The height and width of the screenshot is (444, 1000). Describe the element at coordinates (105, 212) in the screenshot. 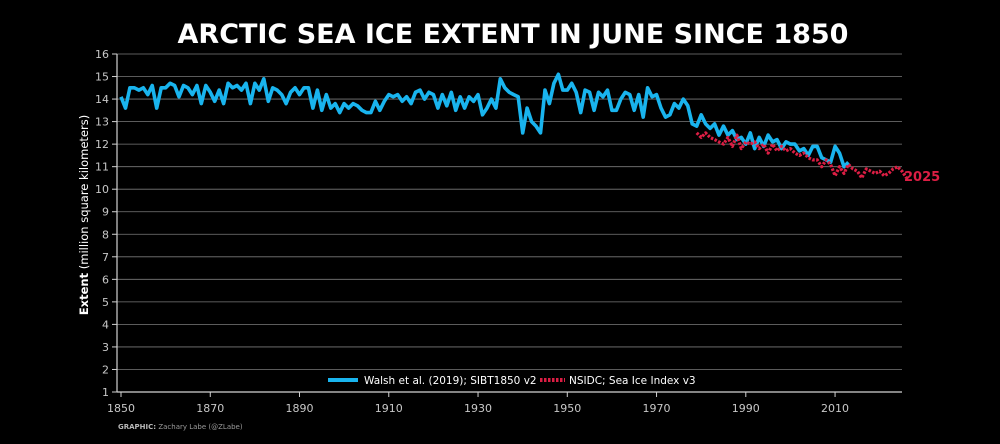

I see `y-tick-label-9: 9` at that location.